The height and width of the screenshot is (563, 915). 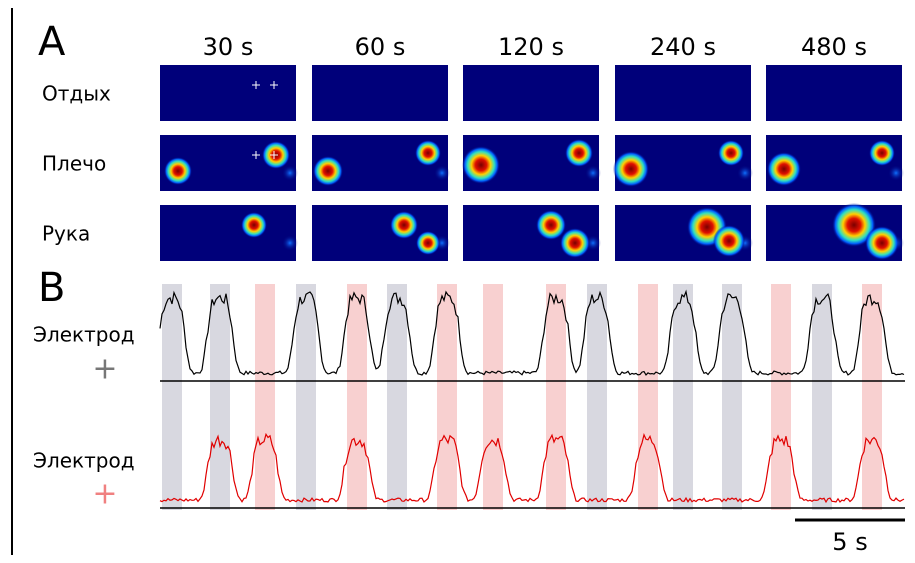 What do you see at coordinates (834, 47) in the screenshot?
I see `column-label: 480 s` at bounding box center [834, 47].